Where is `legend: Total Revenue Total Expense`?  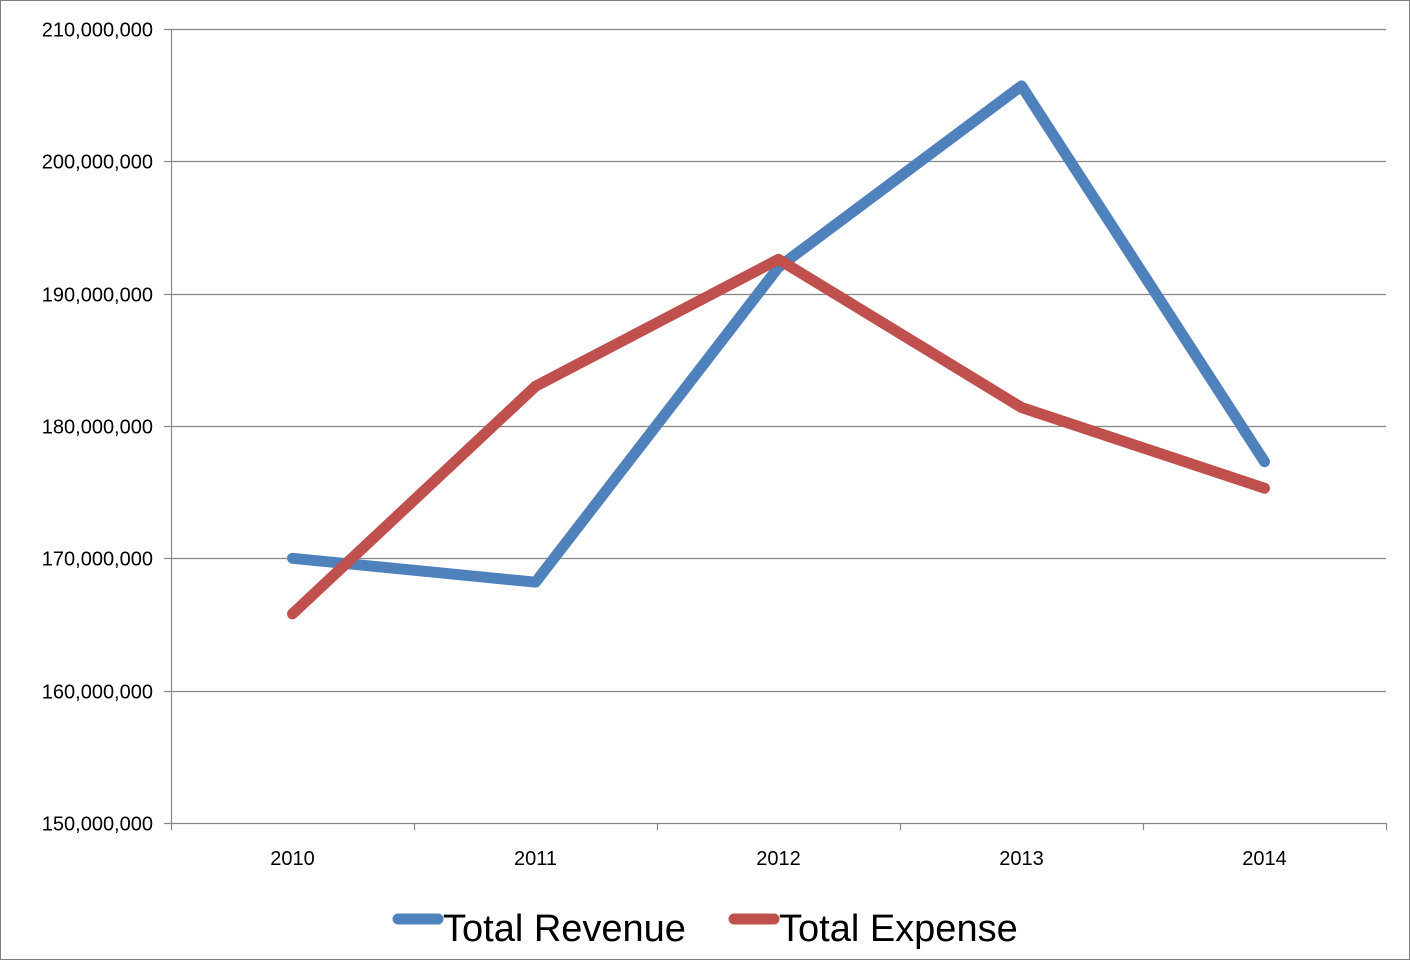 legend: Total Revenue Total Expense is located at coordinates (705, 929).